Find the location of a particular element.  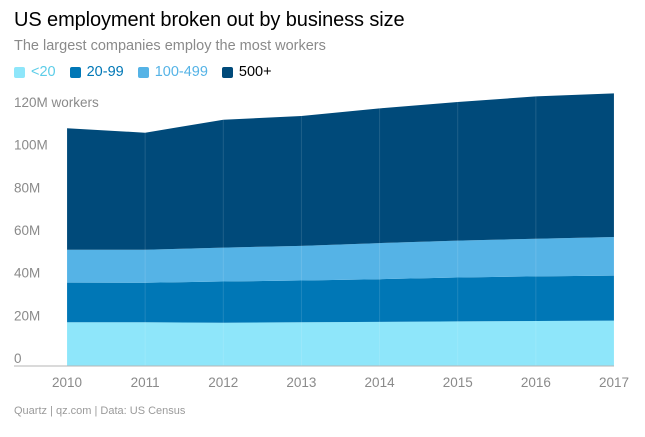

y-tick-label: 80M is located at coordinates (27, 187).